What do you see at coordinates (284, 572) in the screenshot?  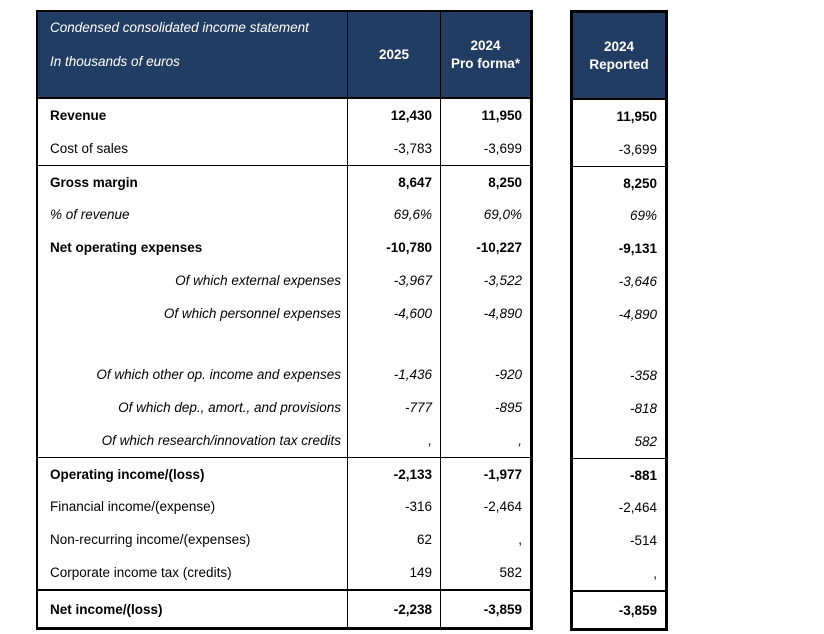 I see `table-row: Corporate income tax (credits) 149 582` at bounding box center [284, 572].